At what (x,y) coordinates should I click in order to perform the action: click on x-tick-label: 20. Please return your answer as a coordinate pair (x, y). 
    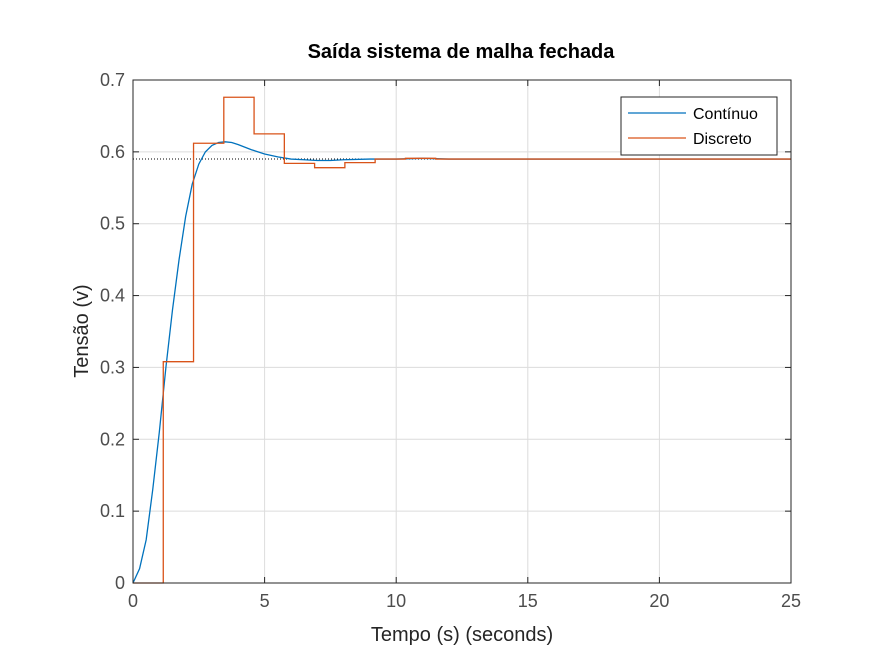
    Looking at the image, I should click on (659, 601).